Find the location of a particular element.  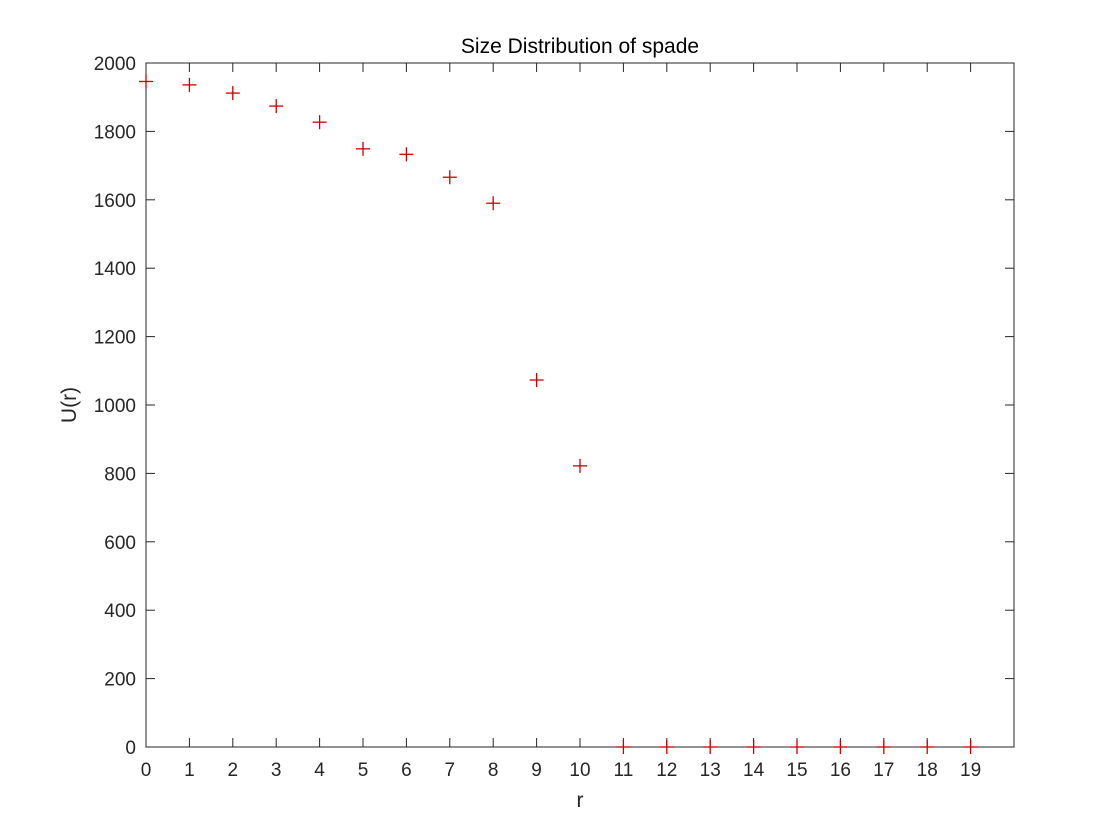

y-tick-label: 2000 is located at coordinates (115, 64).